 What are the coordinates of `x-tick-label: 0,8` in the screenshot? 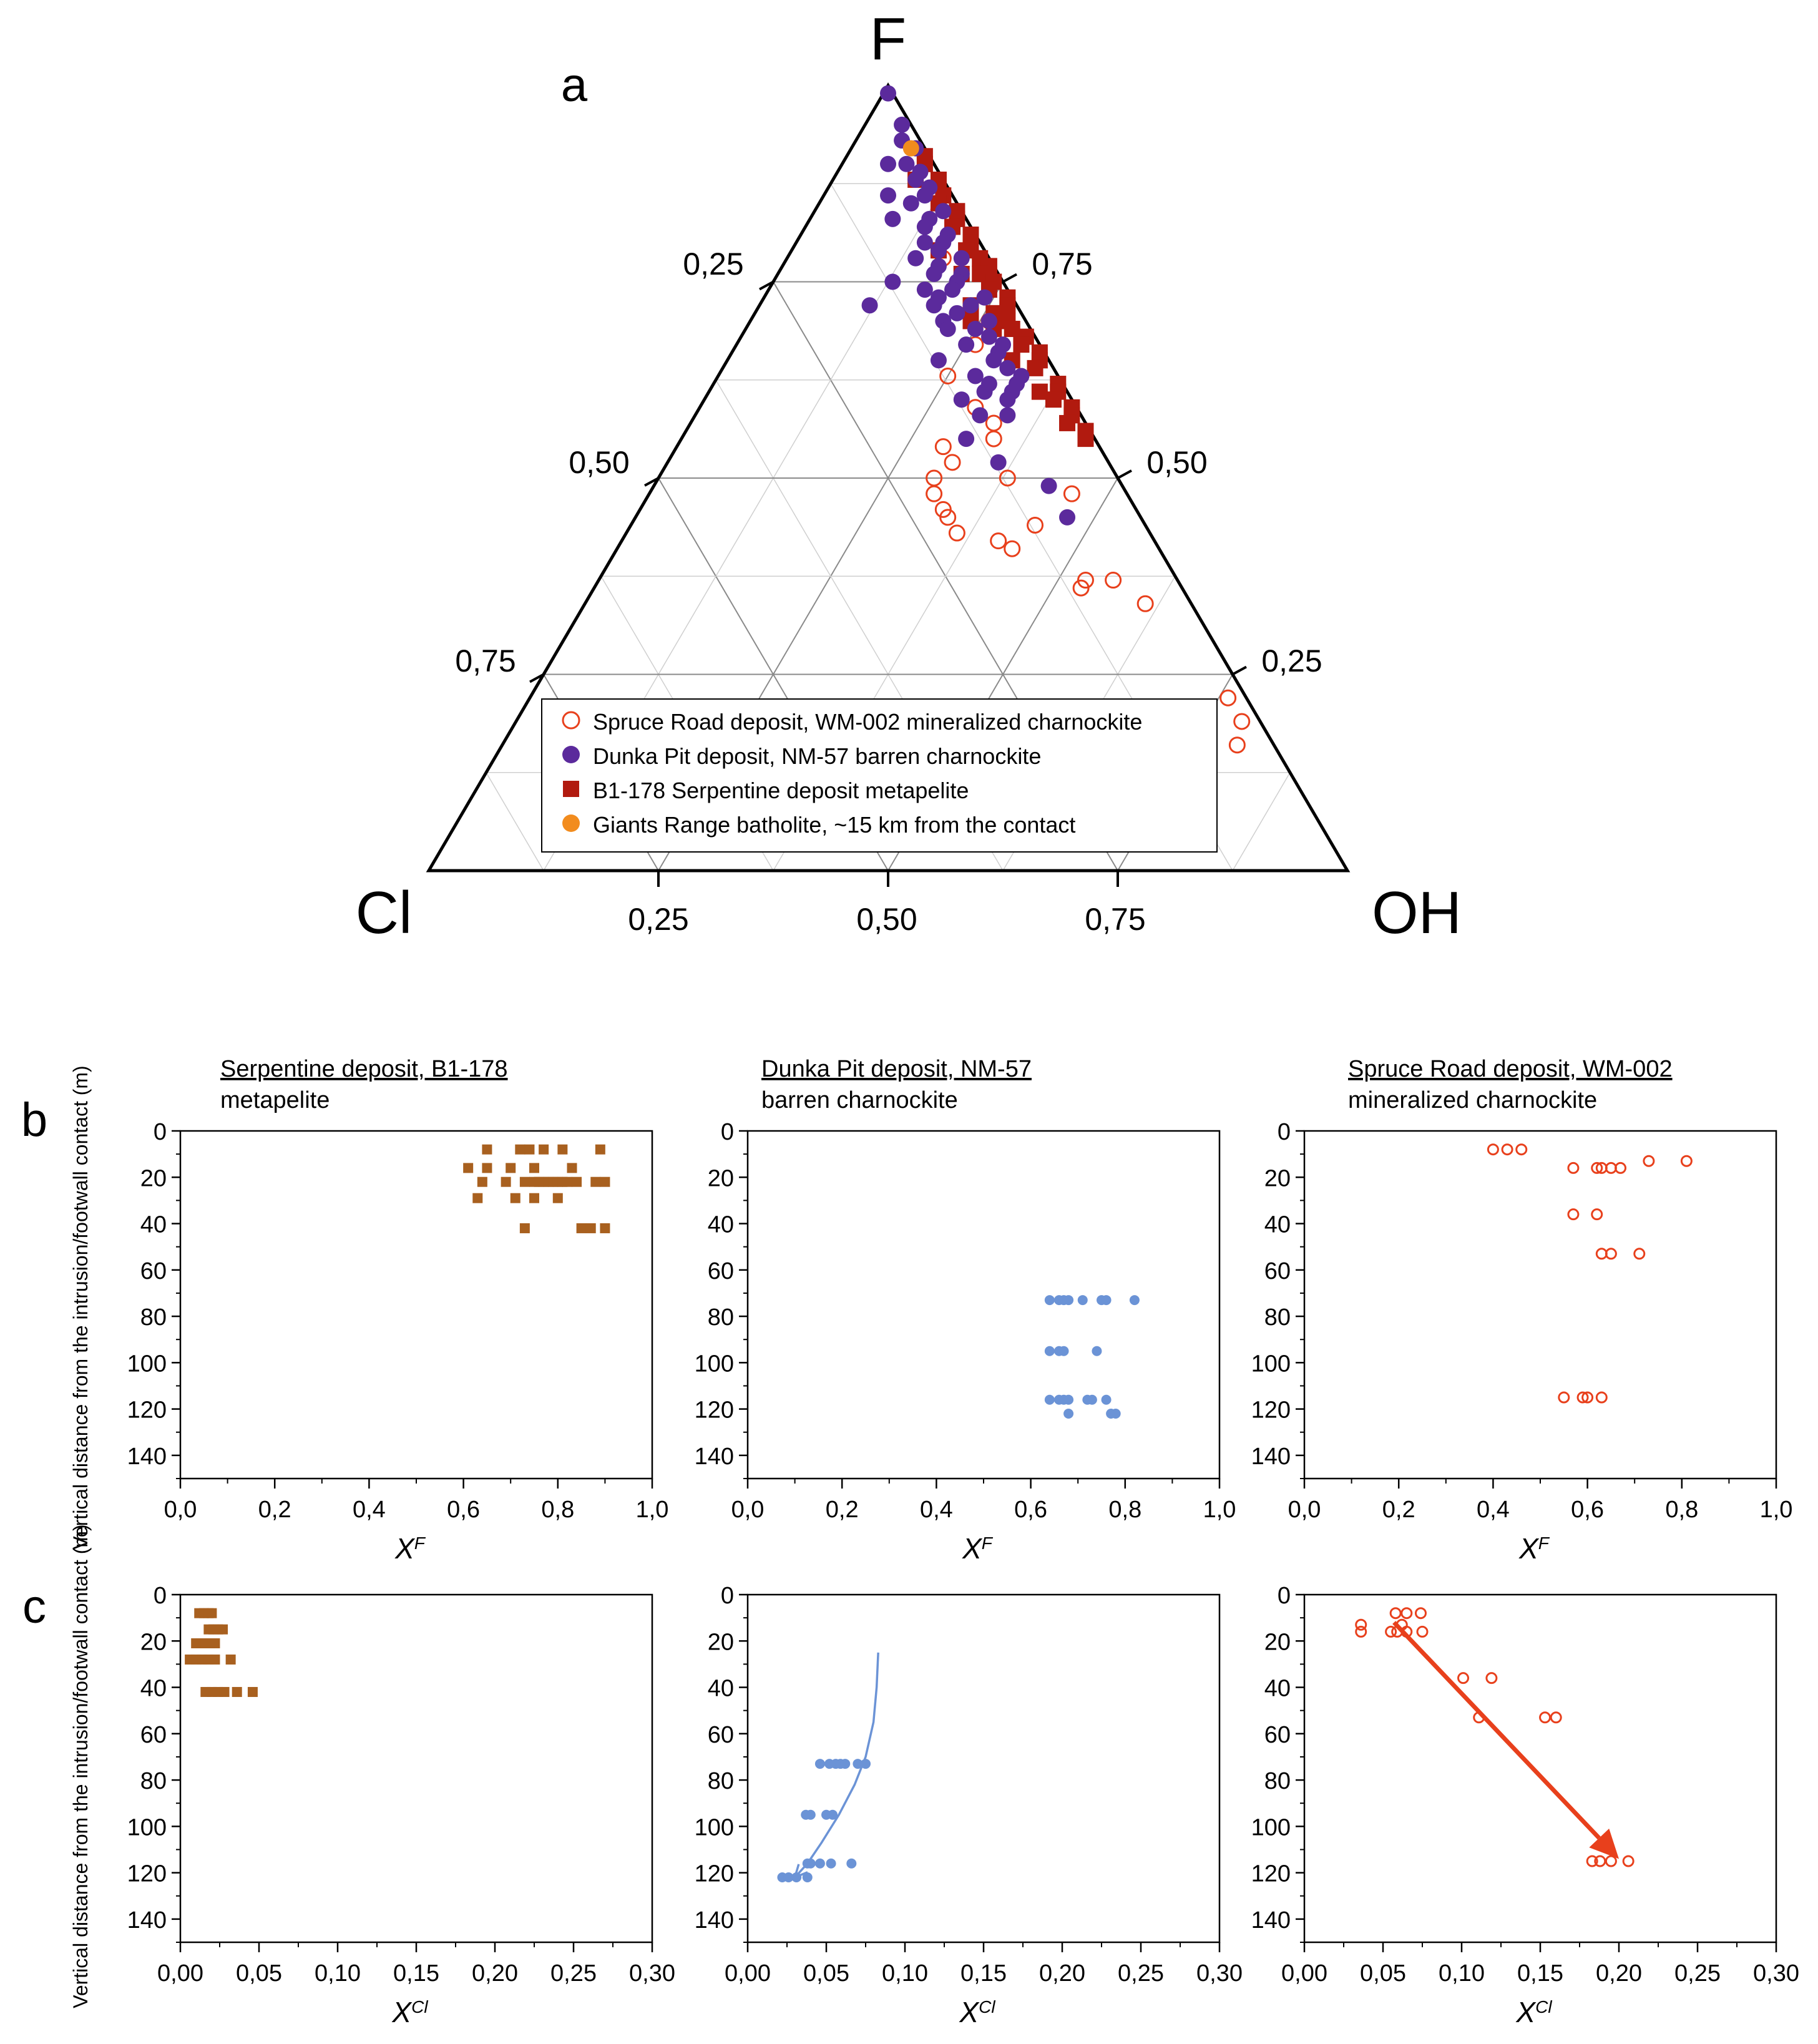 It's located at (1681, 1510).